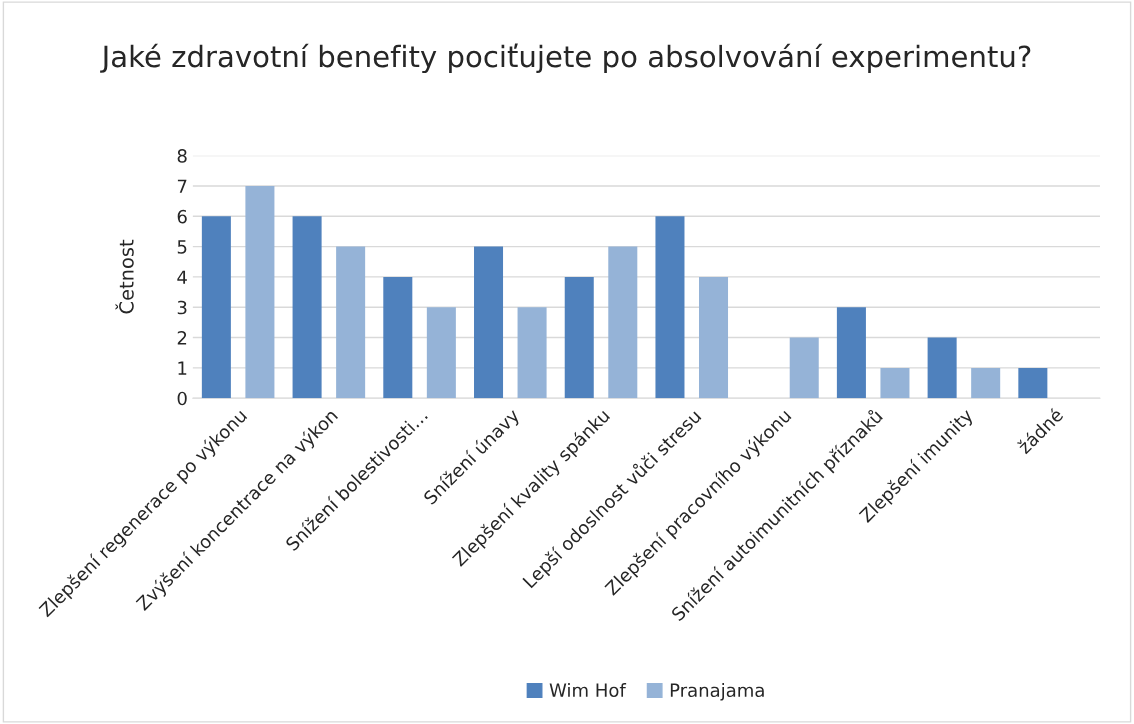  Describe the element at coordinates (565, 58) in the screenshot. I see `chart-title: Jaké zdravotní benefity pociťujete po absolvování experimentu?` at that location.